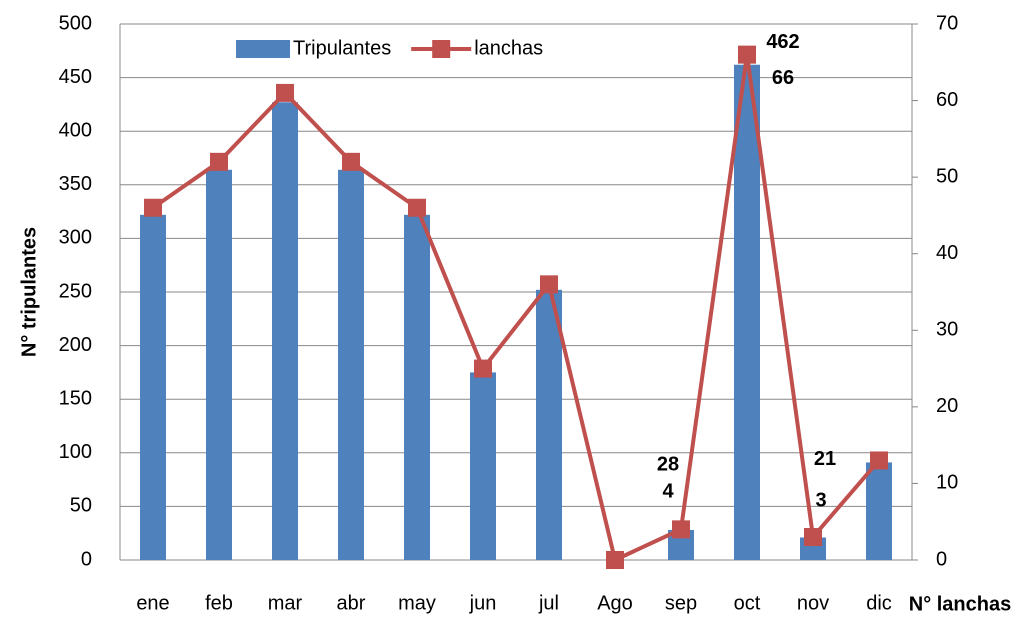 This screenshot has width=1024, height=620. What do you see at coordinates (947, 406) in the screenshot?
I see `y2-tick-label: 20` at bounding box center [947, 406].